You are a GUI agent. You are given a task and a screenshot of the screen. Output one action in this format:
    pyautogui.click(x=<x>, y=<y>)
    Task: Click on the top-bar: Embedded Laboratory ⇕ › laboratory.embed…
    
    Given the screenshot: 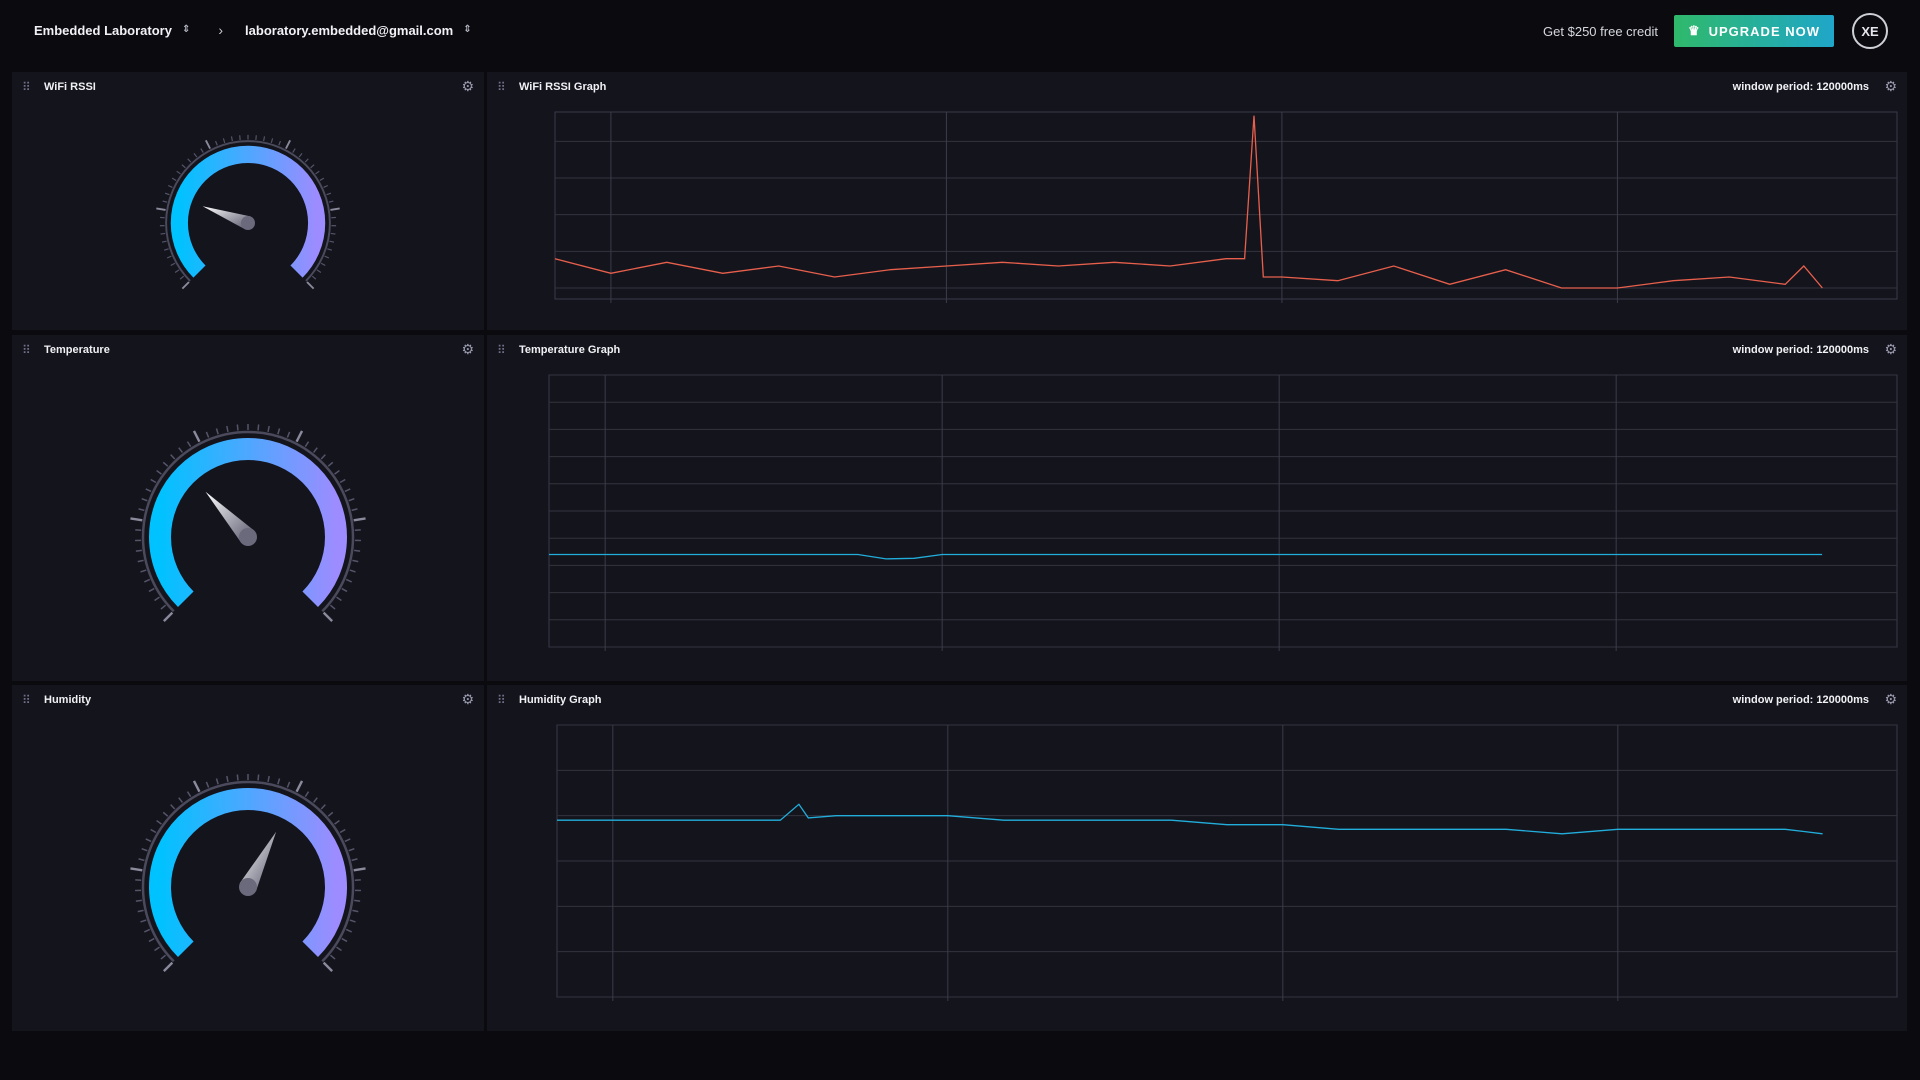 What is the action you would take?
    pyautogui.click(x=960, y=30)
    